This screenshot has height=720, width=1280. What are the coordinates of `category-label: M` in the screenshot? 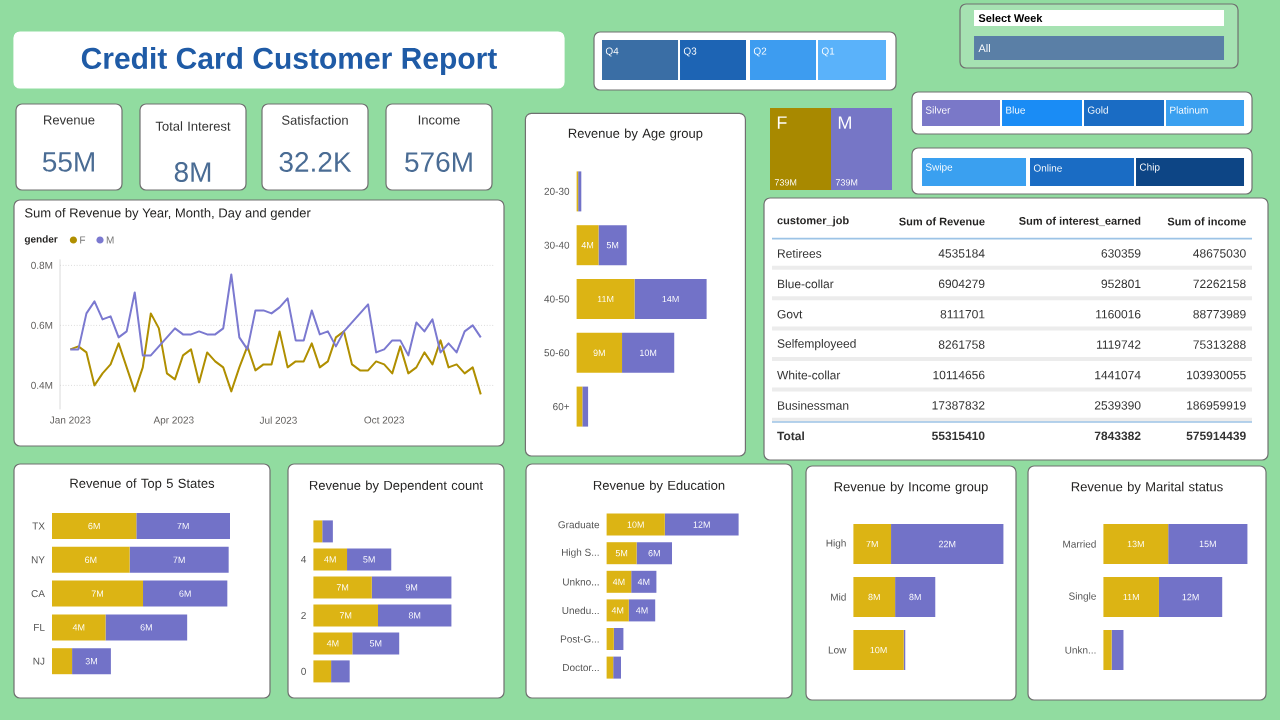 It's located at (844, 122).